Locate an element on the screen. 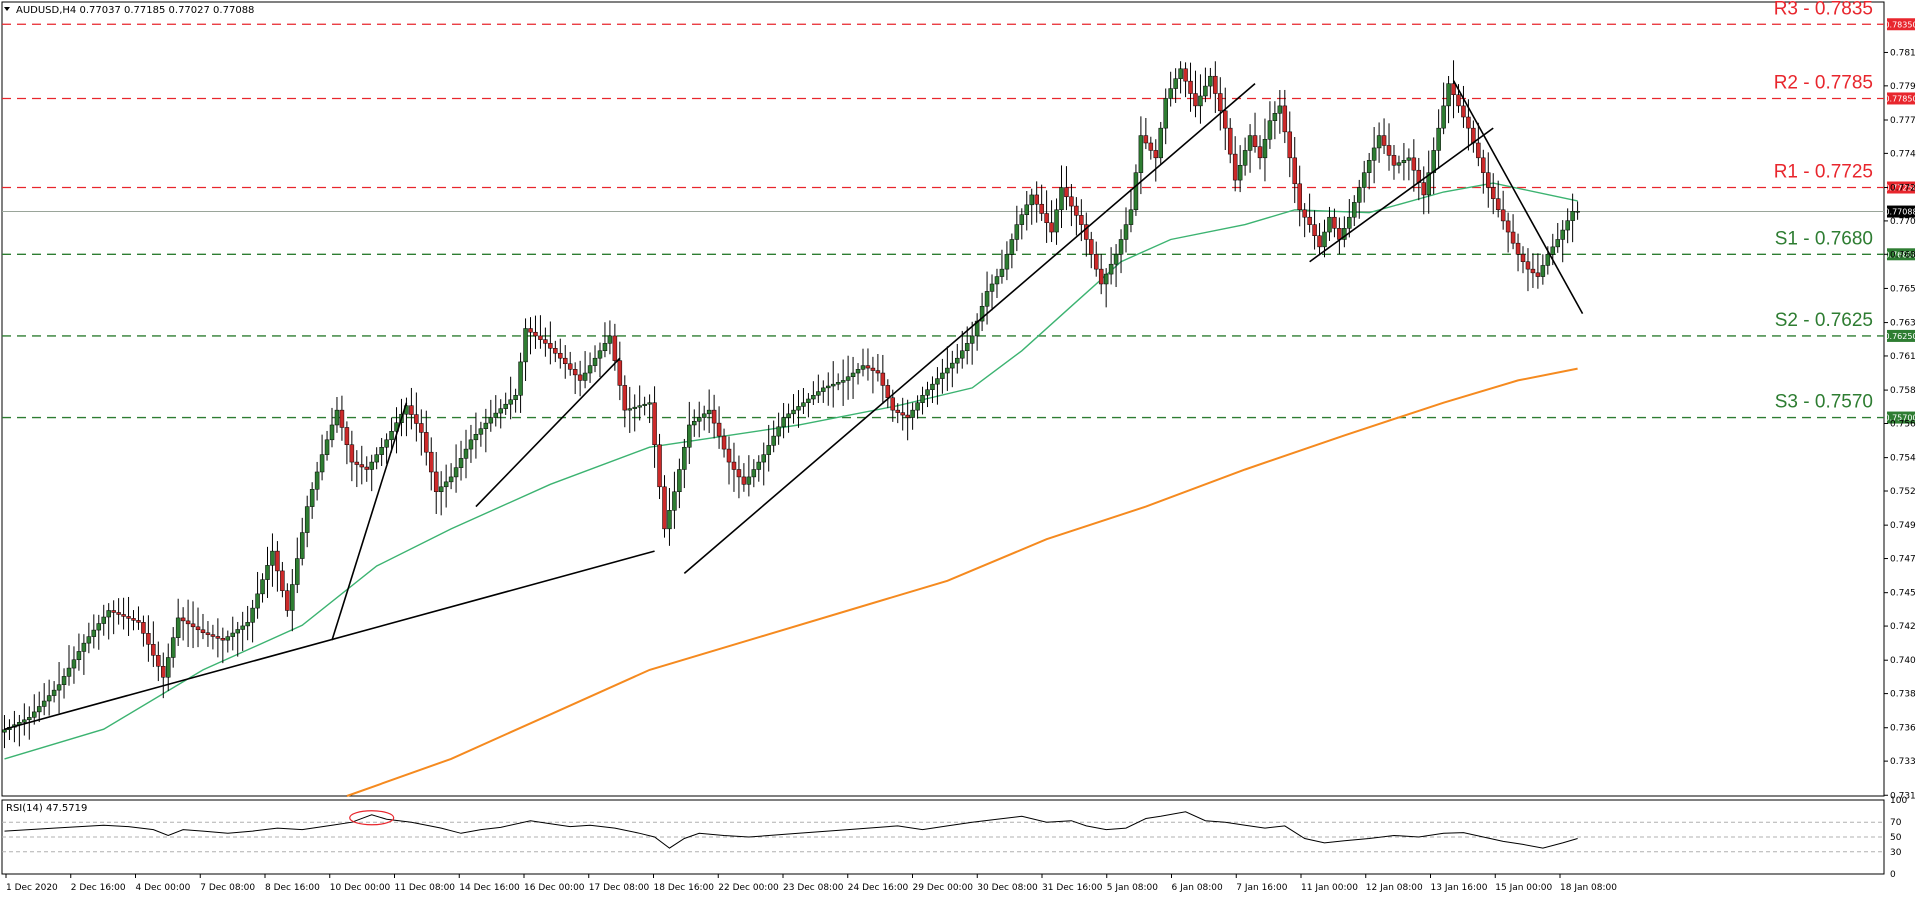  price-tag-bg is located at coordinates (1901, 335).